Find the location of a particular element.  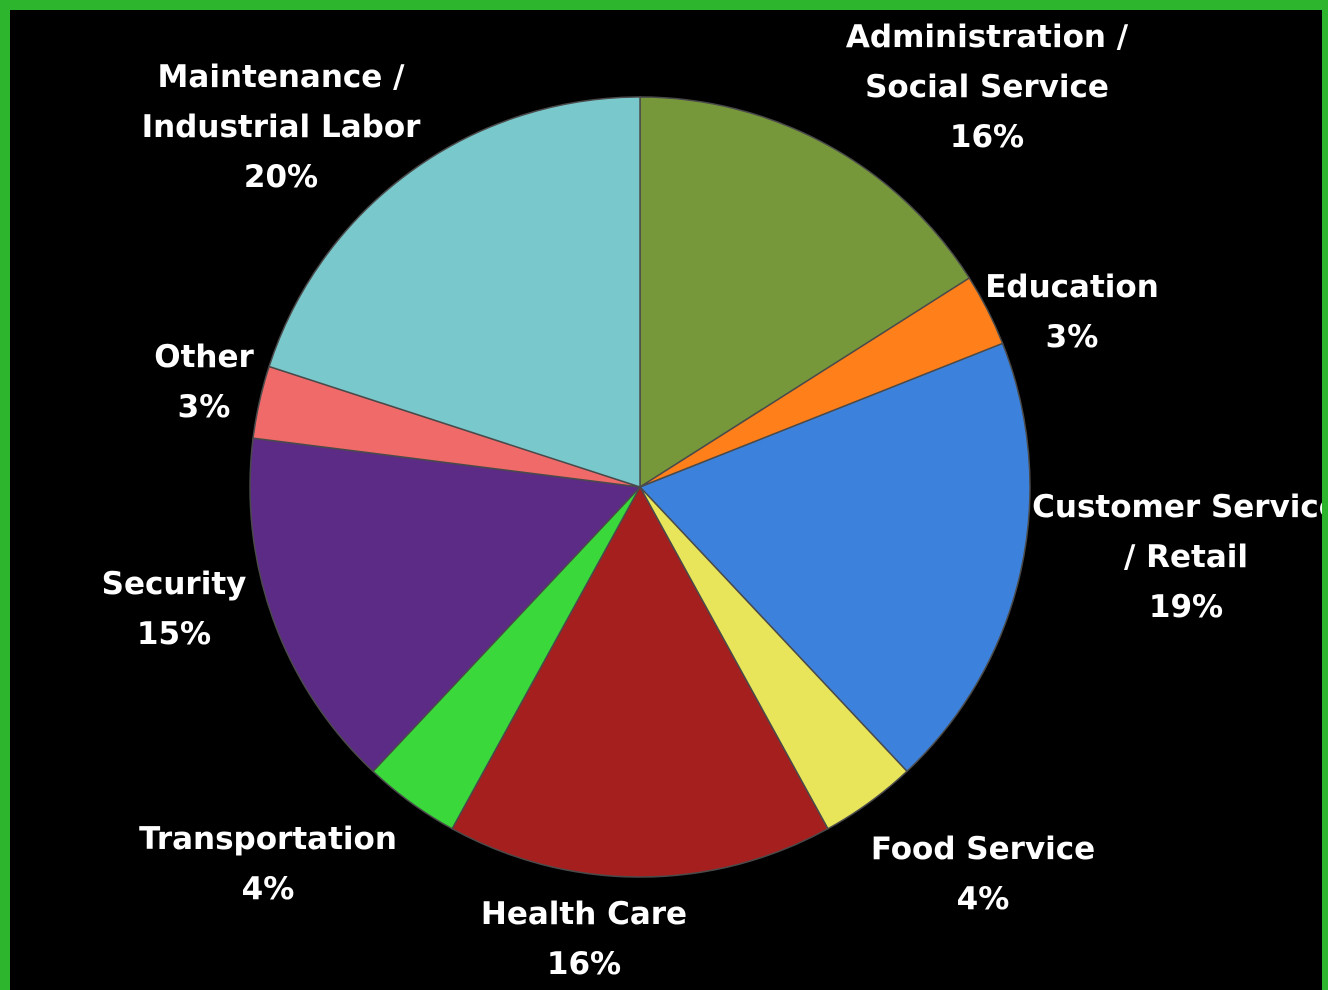

slice-name-0-line-1: Social Service is located at coordinates (987, 87).